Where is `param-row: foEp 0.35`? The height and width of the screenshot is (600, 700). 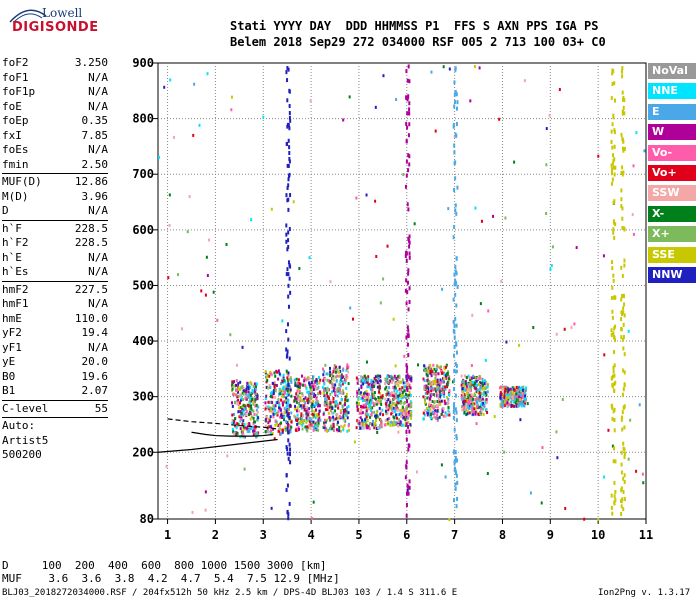
param-row: foEp 0.35 is located at coordinates (55, 121).